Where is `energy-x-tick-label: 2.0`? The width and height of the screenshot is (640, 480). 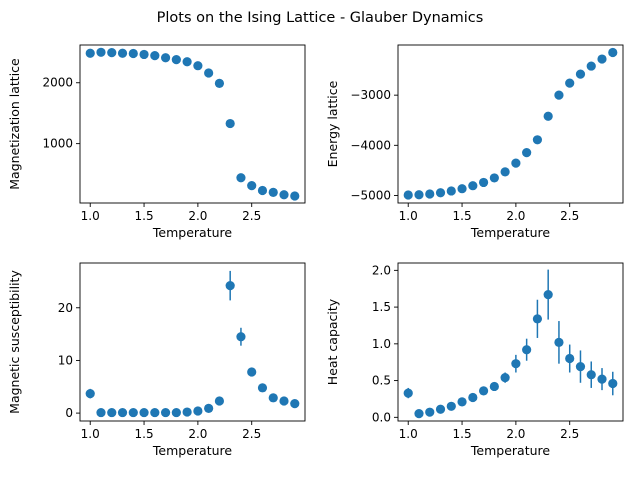
energy-x-tick-label: 2.0 is located at coordinates (515, 216).